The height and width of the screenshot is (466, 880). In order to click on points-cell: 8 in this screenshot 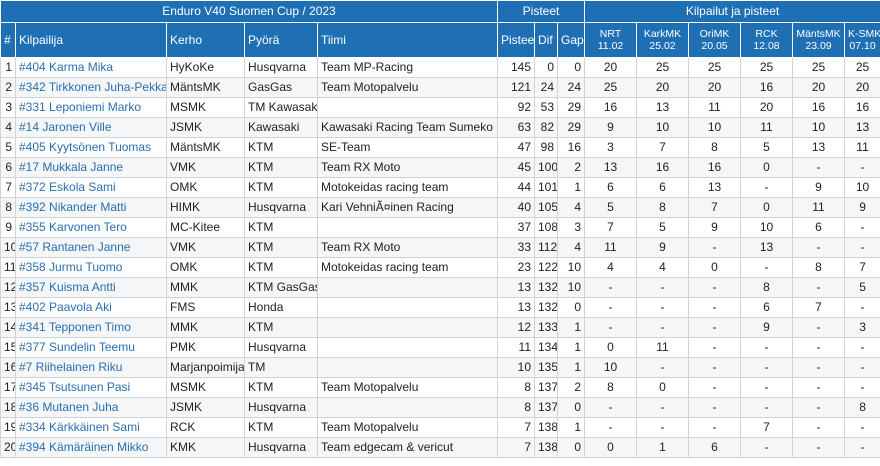, I will do `click(516, 407)`.